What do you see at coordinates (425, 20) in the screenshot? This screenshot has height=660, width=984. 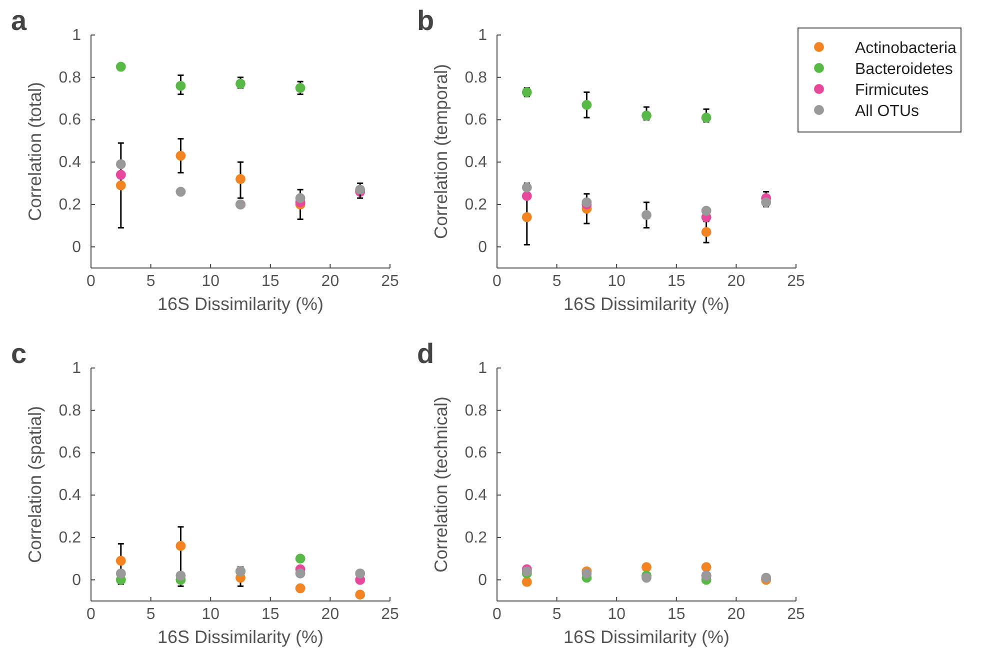 I see `chart-title: b` at bounding box center [425, 20].